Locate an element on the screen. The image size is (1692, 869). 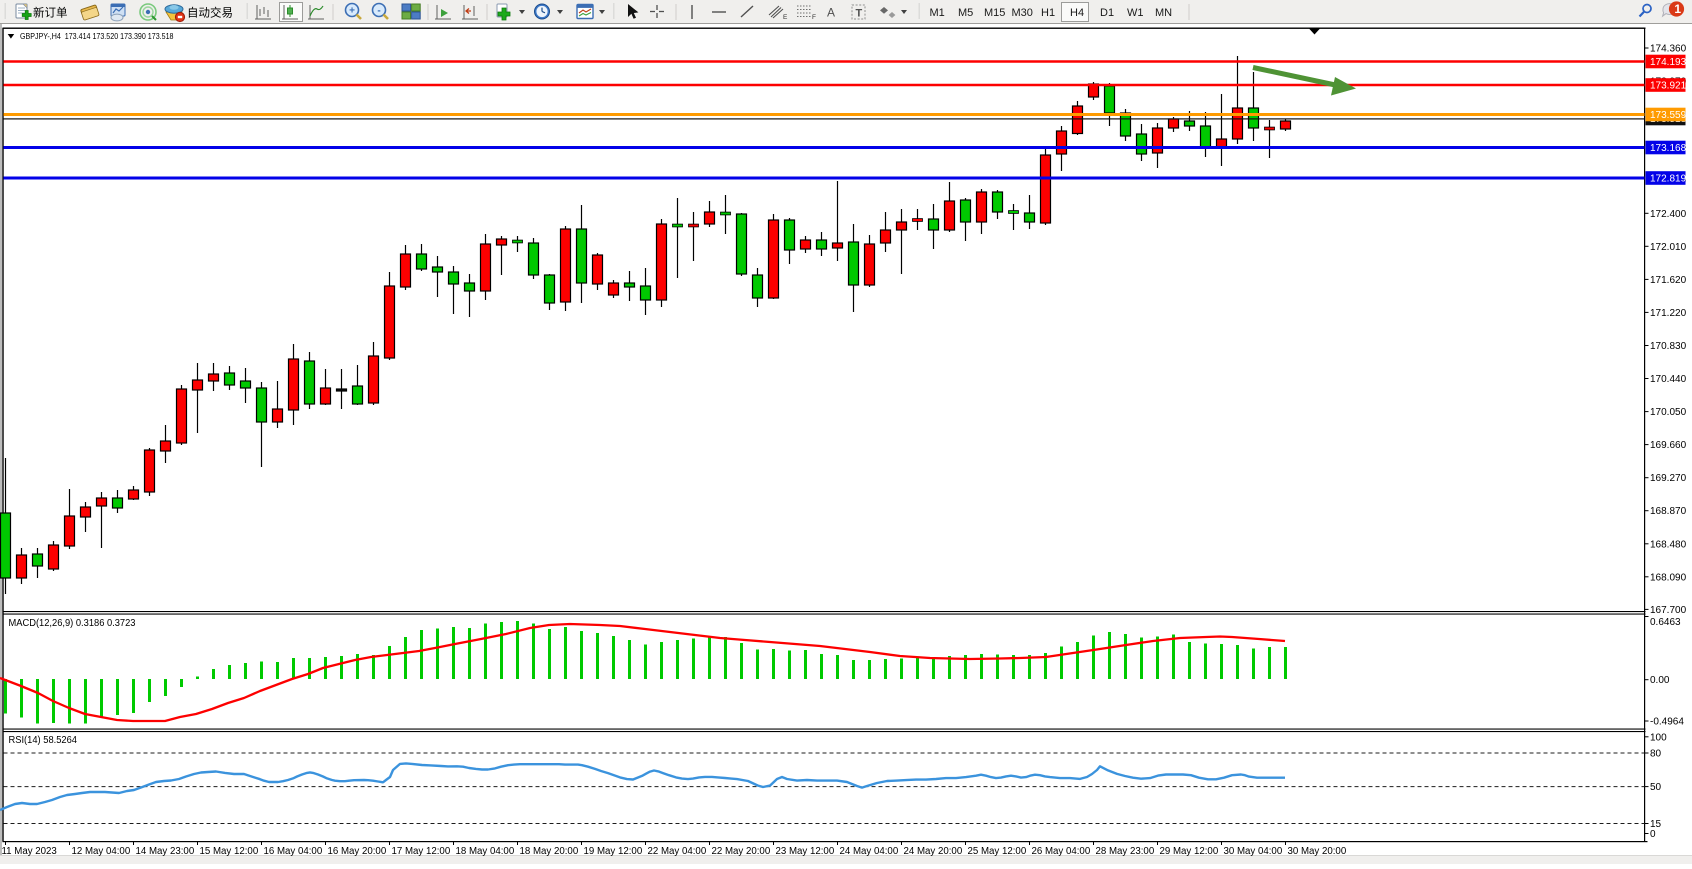
svg-text: 171.620 is located at coordinates (1668, 280).